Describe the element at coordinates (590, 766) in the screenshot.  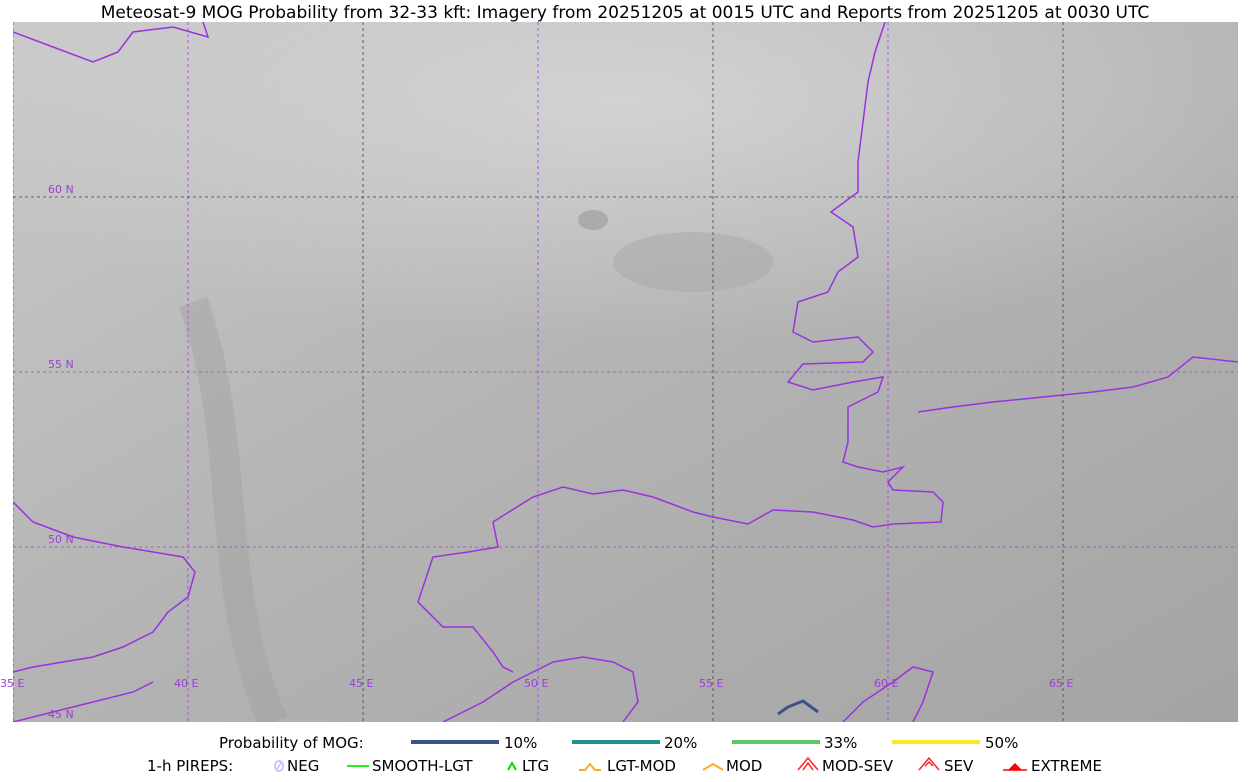
I see `lgt-mod-icon` at that location.